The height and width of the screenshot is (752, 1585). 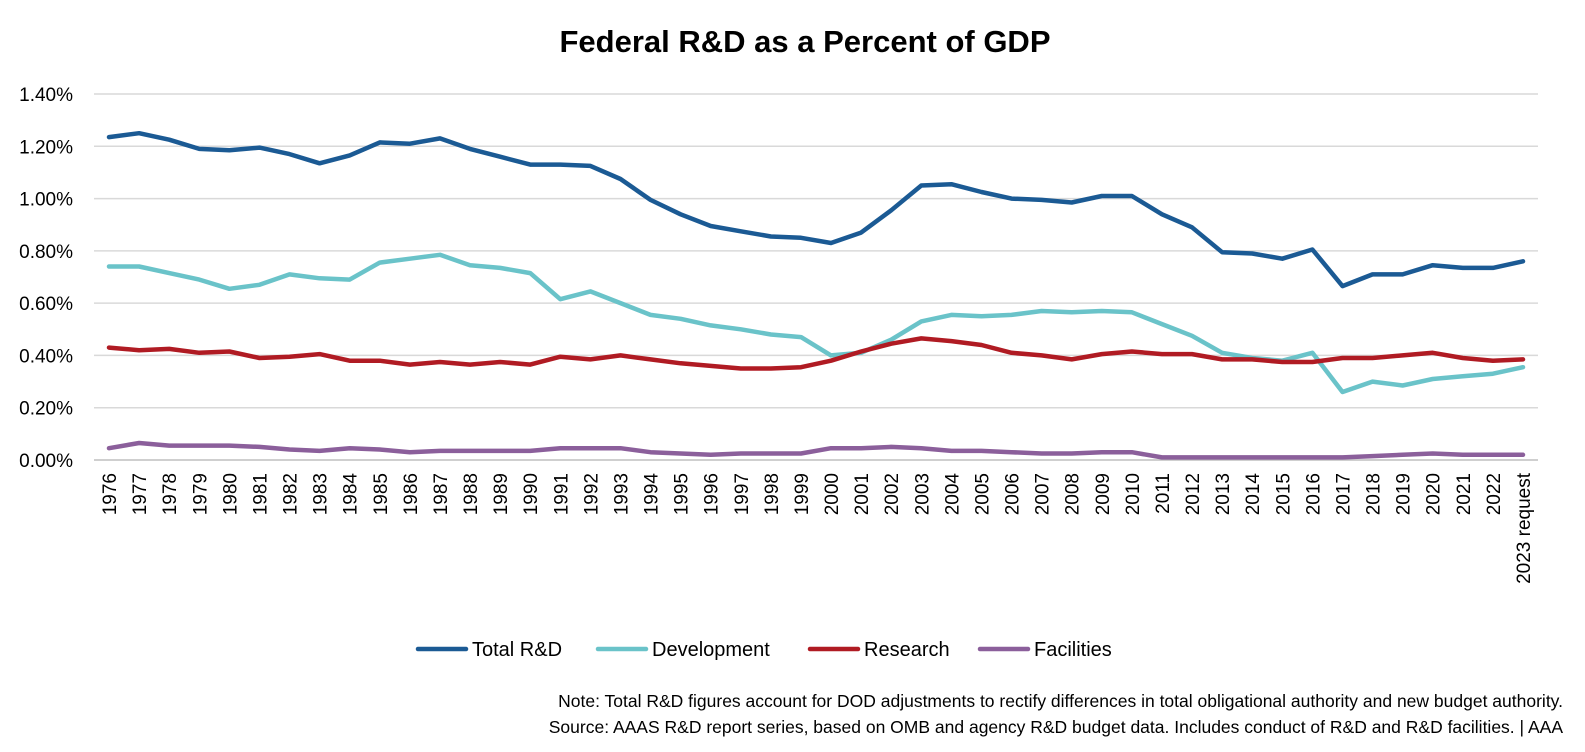 What do you see at coordinates (1253, 494) in the screenshot?
I see `x-tick-label: 2014` at bounding box center [1253, 494].